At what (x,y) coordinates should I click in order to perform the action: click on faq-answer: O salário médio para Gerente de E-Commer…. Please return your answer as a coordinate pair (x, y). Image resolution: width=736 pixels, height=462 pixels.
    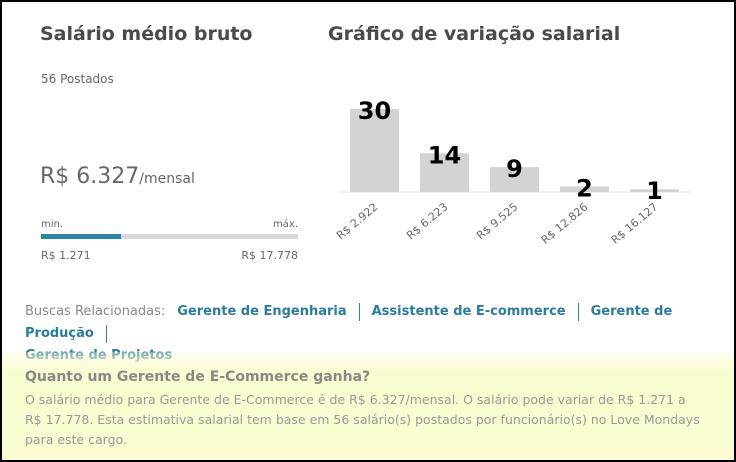
    Looking at the image, I should click on (362, 419).